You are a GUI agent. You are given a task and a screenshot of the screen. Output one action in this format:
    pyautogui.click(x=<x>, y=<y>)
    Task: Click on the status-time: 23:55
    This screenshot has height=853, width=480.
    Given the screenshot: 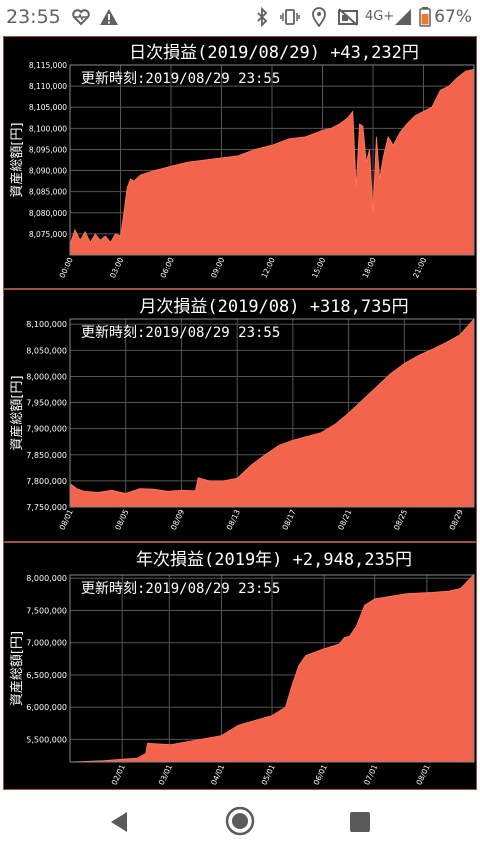 What is the action you would take?
    pyautogui.click(x=33, y=17)
    